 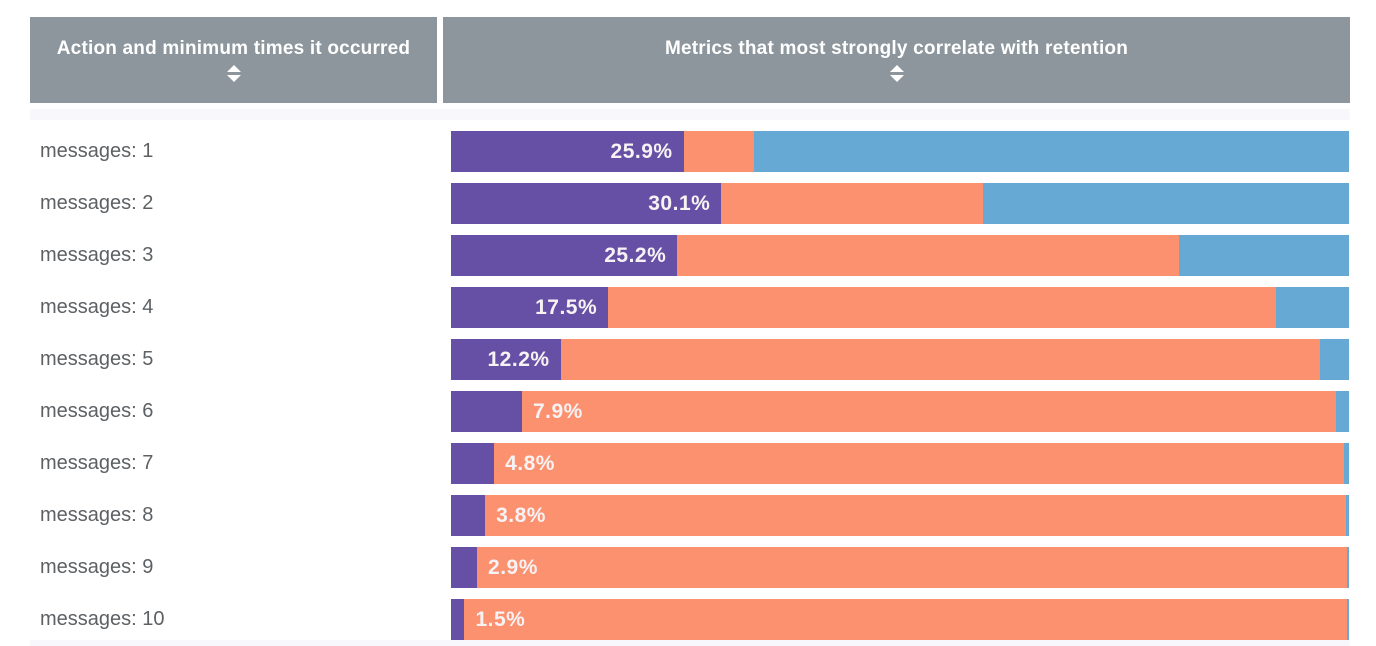 What do you see at coordinates (566, 307) in the screenshot?
I see `bar-value-label: 17.5%` at bounding box center [566, 307].